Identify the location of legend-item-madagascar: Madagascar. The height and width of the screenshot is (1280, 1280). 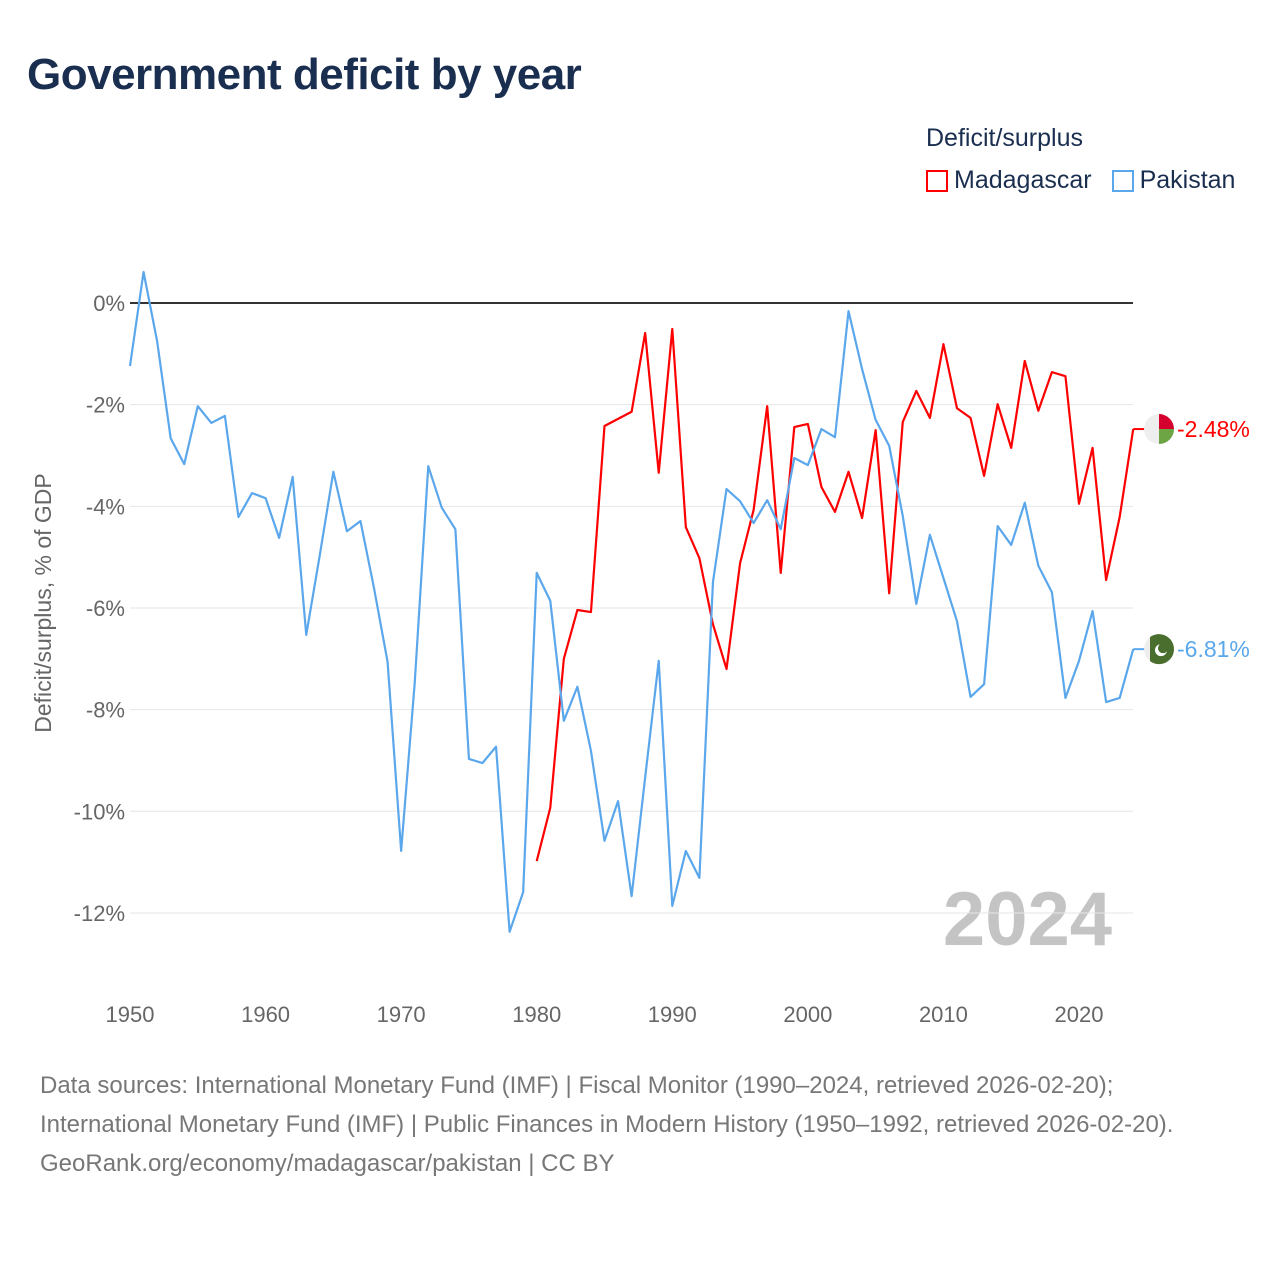
(1009, 180).